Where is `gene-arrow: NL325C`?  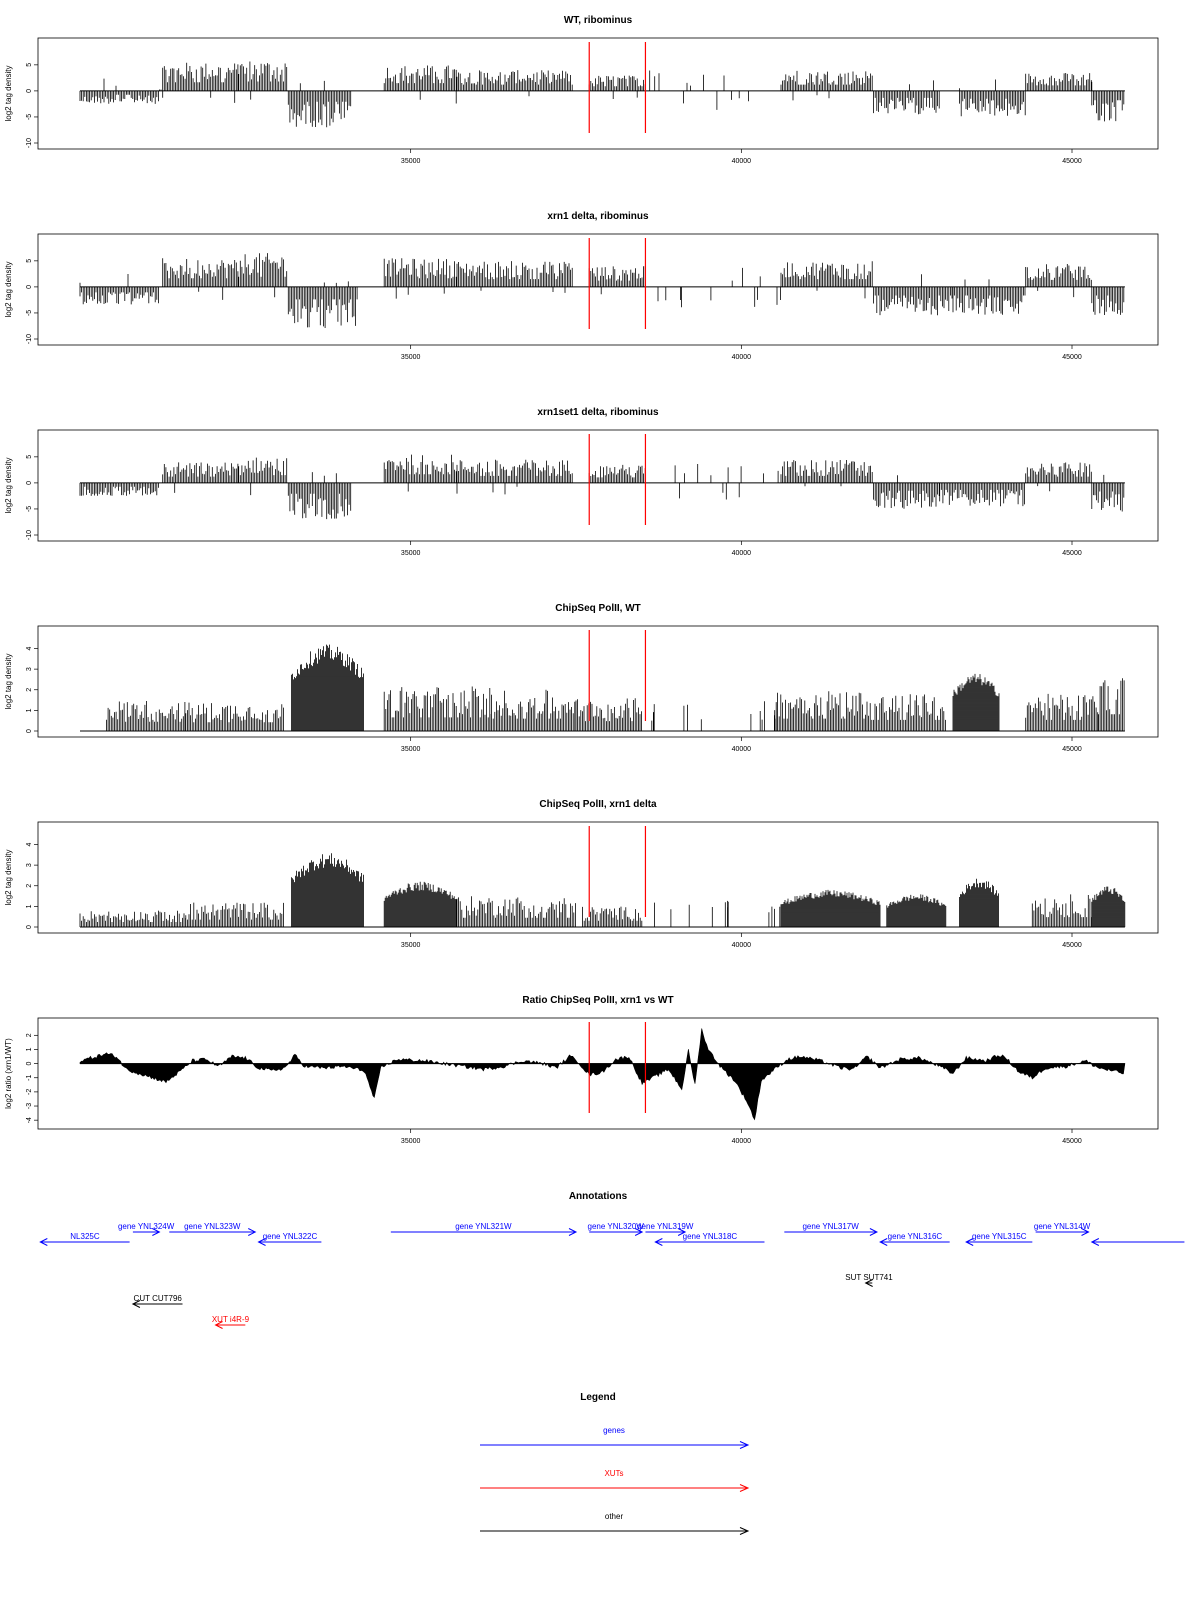 gene-arrow: NL325C is located at coordinates (84, 1239).